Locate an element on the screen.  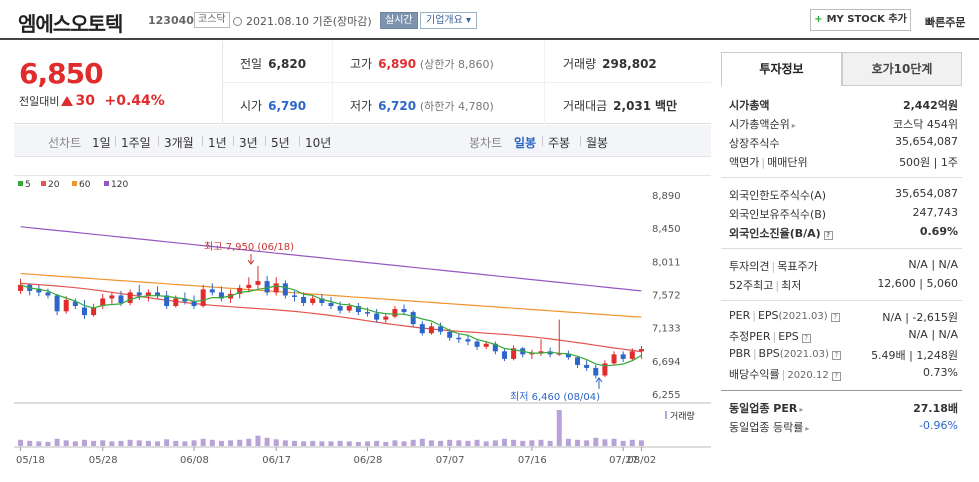
period-1: 1일 is located at coordinates (101, 143).